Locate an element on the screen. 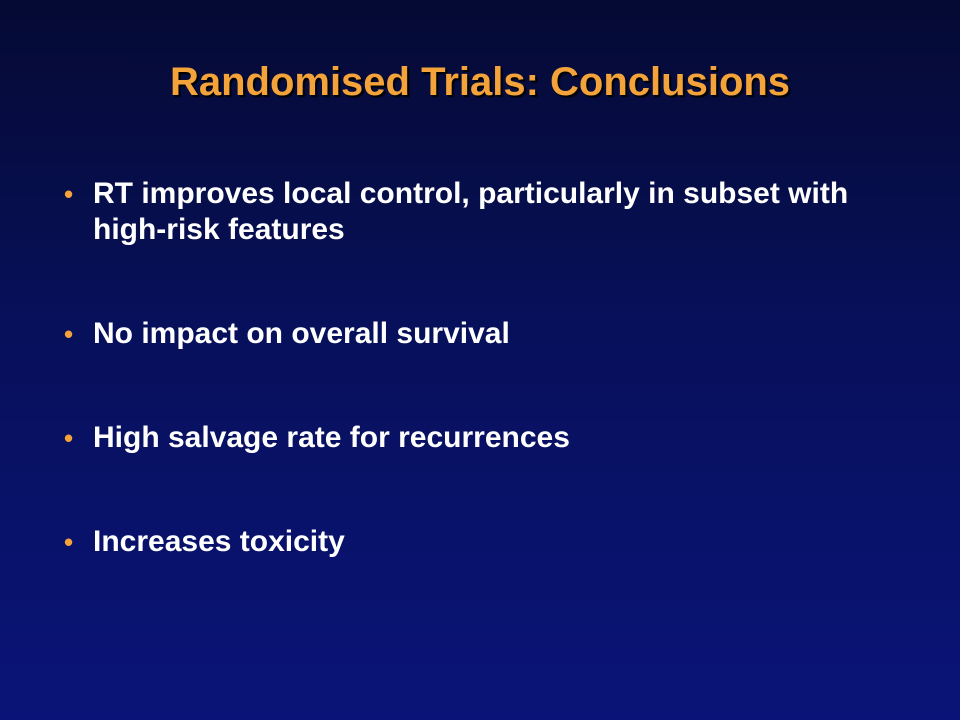 This screenshot has width=960, height=720. bullet-text: Increases toxicity is located at coordinates (219, 541).